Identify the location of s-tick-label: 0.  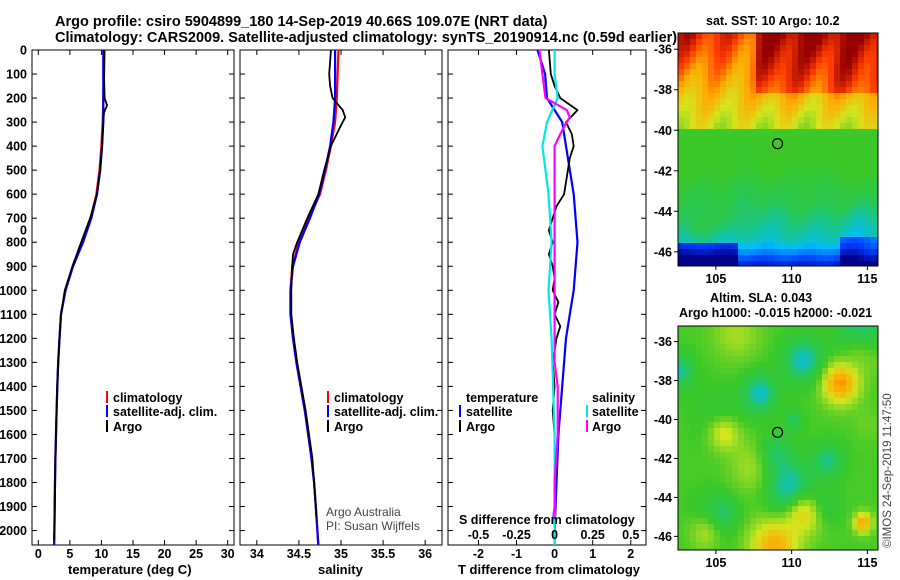
(554, 535).